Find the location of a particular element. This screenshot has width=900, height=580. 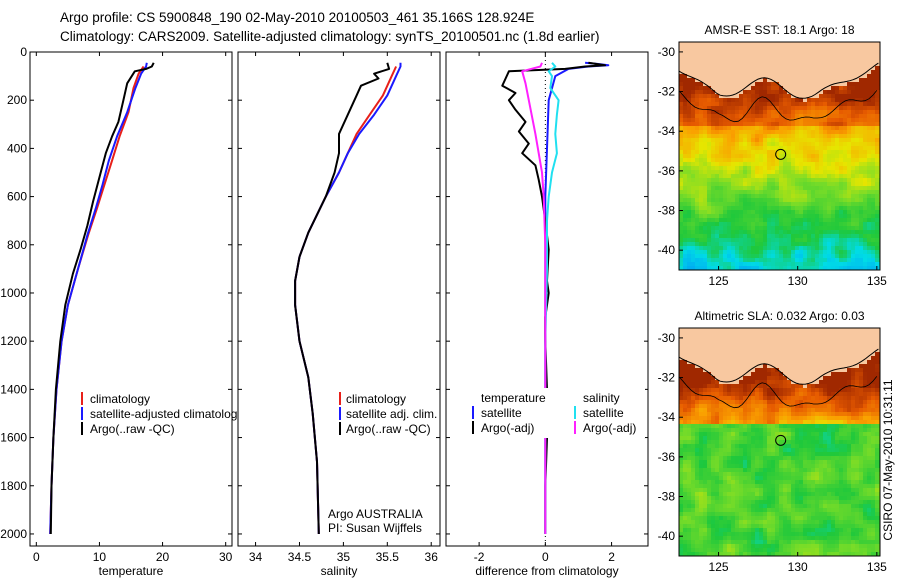

timestamp-label: CSIRO 07-May-2010 10:31:11 is located at coordinates (888, 460).